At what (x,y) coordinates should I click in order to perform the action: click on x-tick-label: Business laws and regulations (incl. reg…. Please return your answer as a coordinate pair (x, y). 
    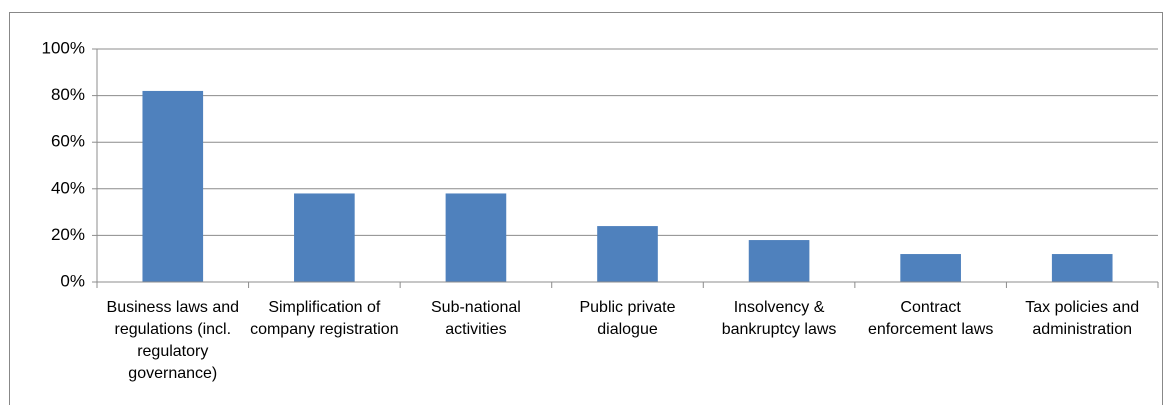
    Looking at the image, I should click on (173, 340).